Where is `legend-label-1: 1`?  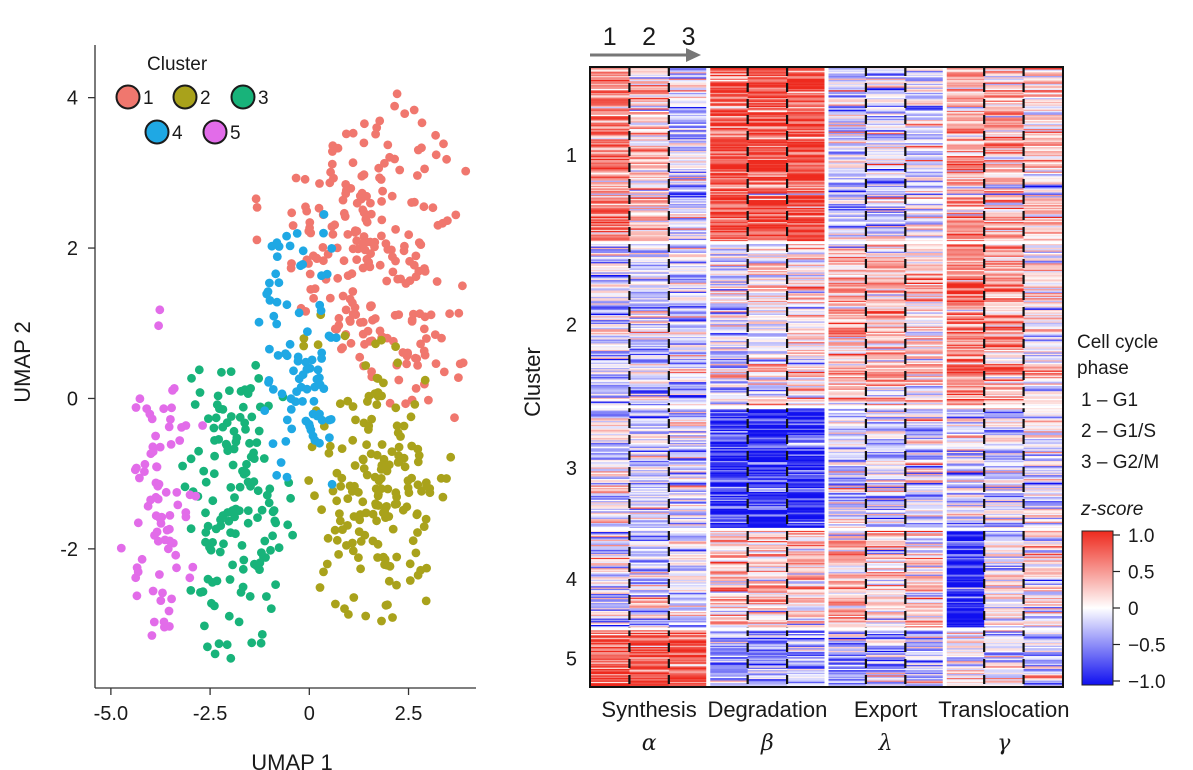 legend-label-1: 1 is located at coordinates (148, 98).